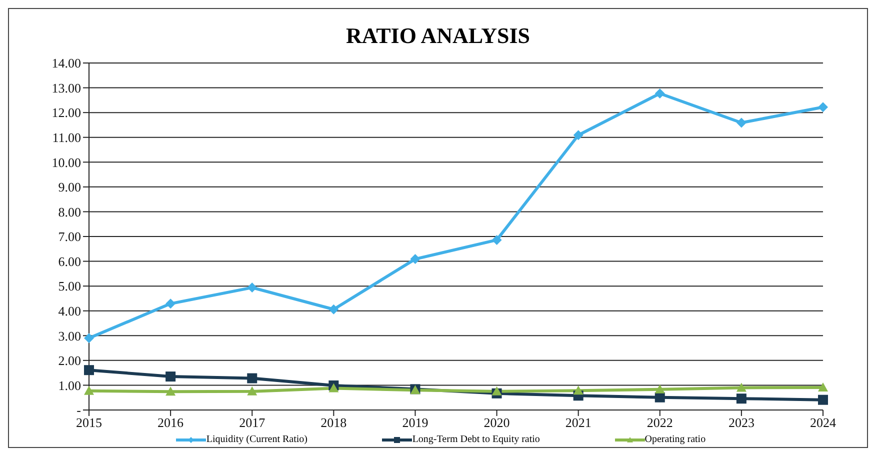  What do you see at coordinates (66, 112) in the screenshot?
I see `y-tick-label: 12.00` at bounding box center [66, 112].